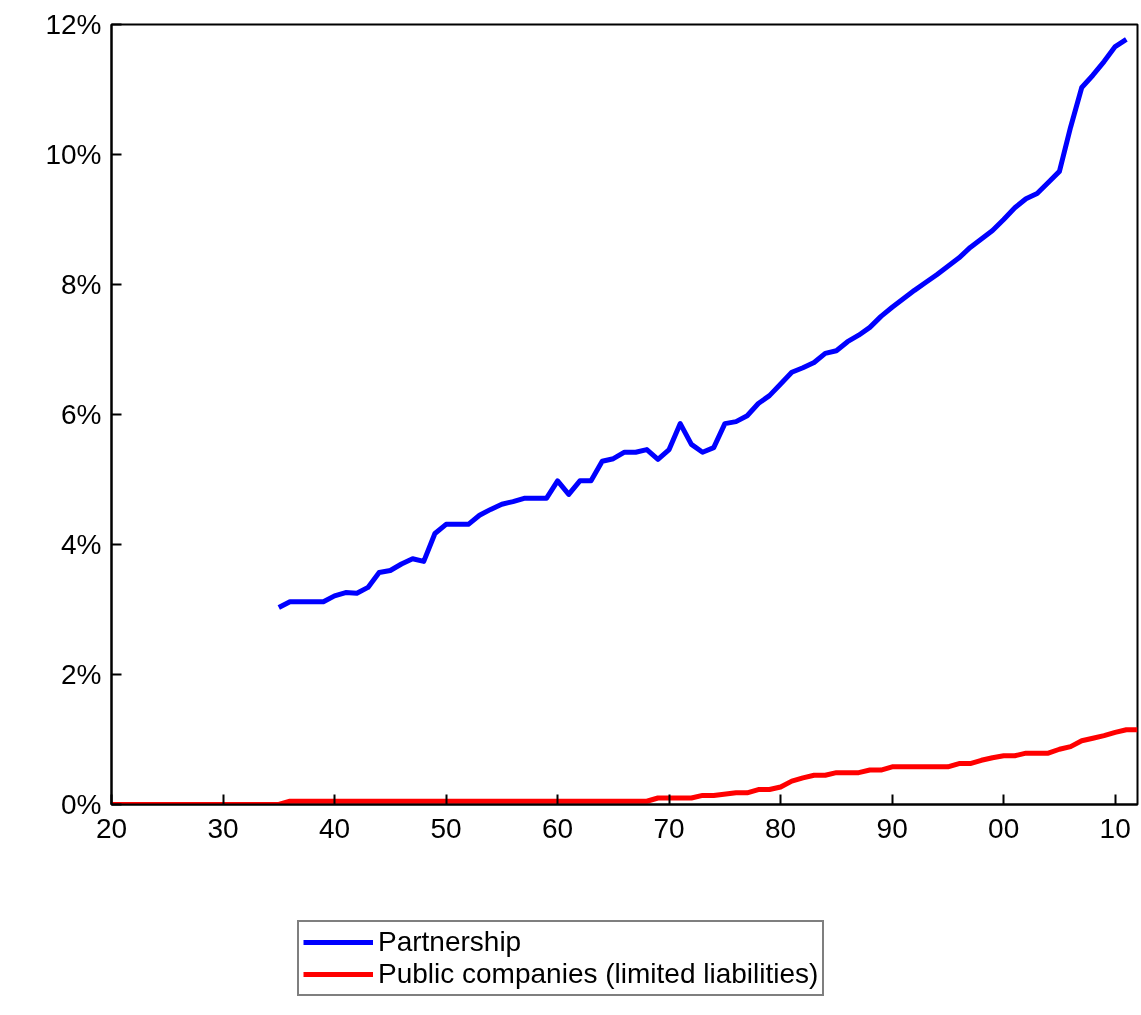 The width and height of the screenshot is (1141, 1015). I want to click on x-tick-label: 00, so click(1004, 828).